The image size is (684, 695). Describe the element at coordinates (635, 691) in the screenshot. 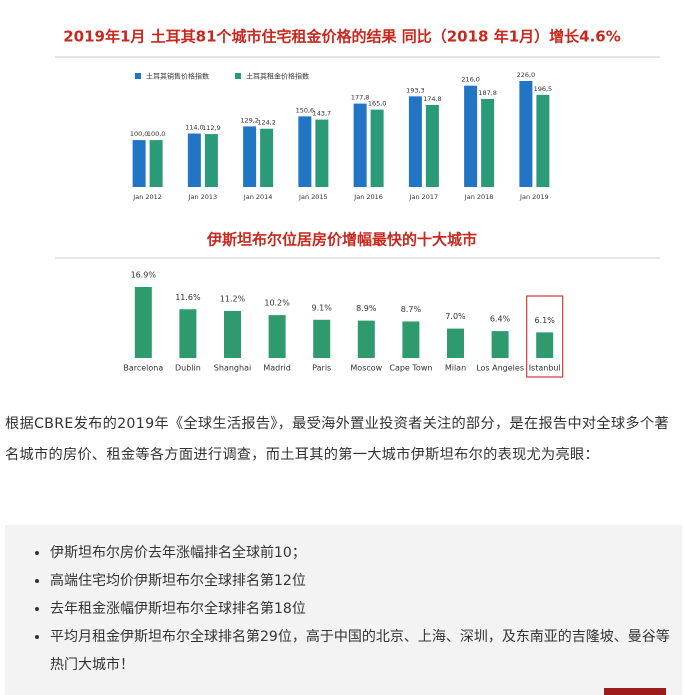

I see `footer-block` at that location.